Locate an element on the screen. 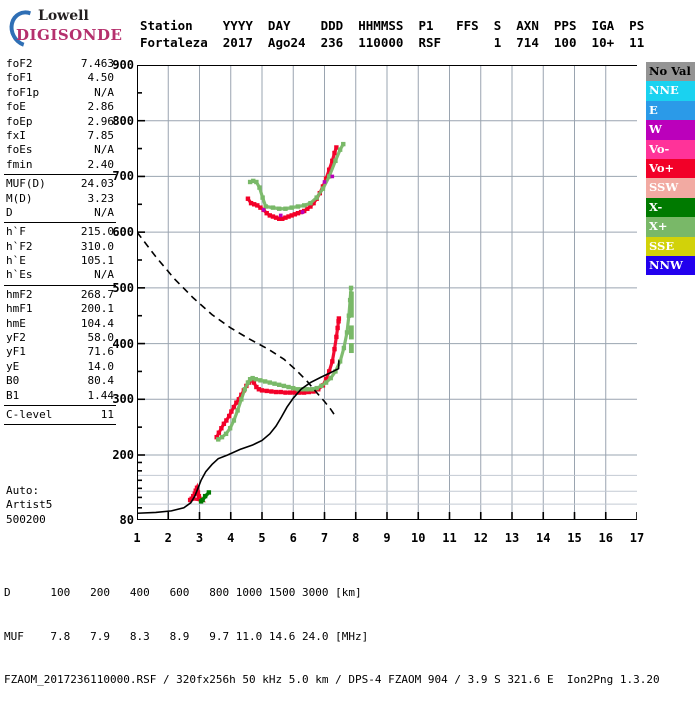 The image size is (700, 717). param-value: 1.44 is located at coordinates (101, 395).